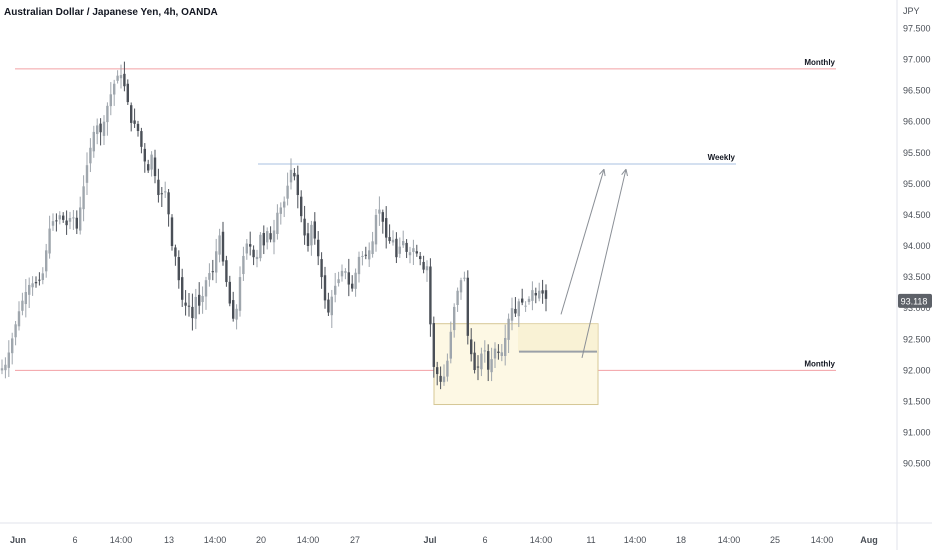 The height and width of the screenshot is (555, 932). What do you see at coordinates (917, 370) in the screenshot?
I see `price-tick-label: 92.000` at bounding box center [917, 370].